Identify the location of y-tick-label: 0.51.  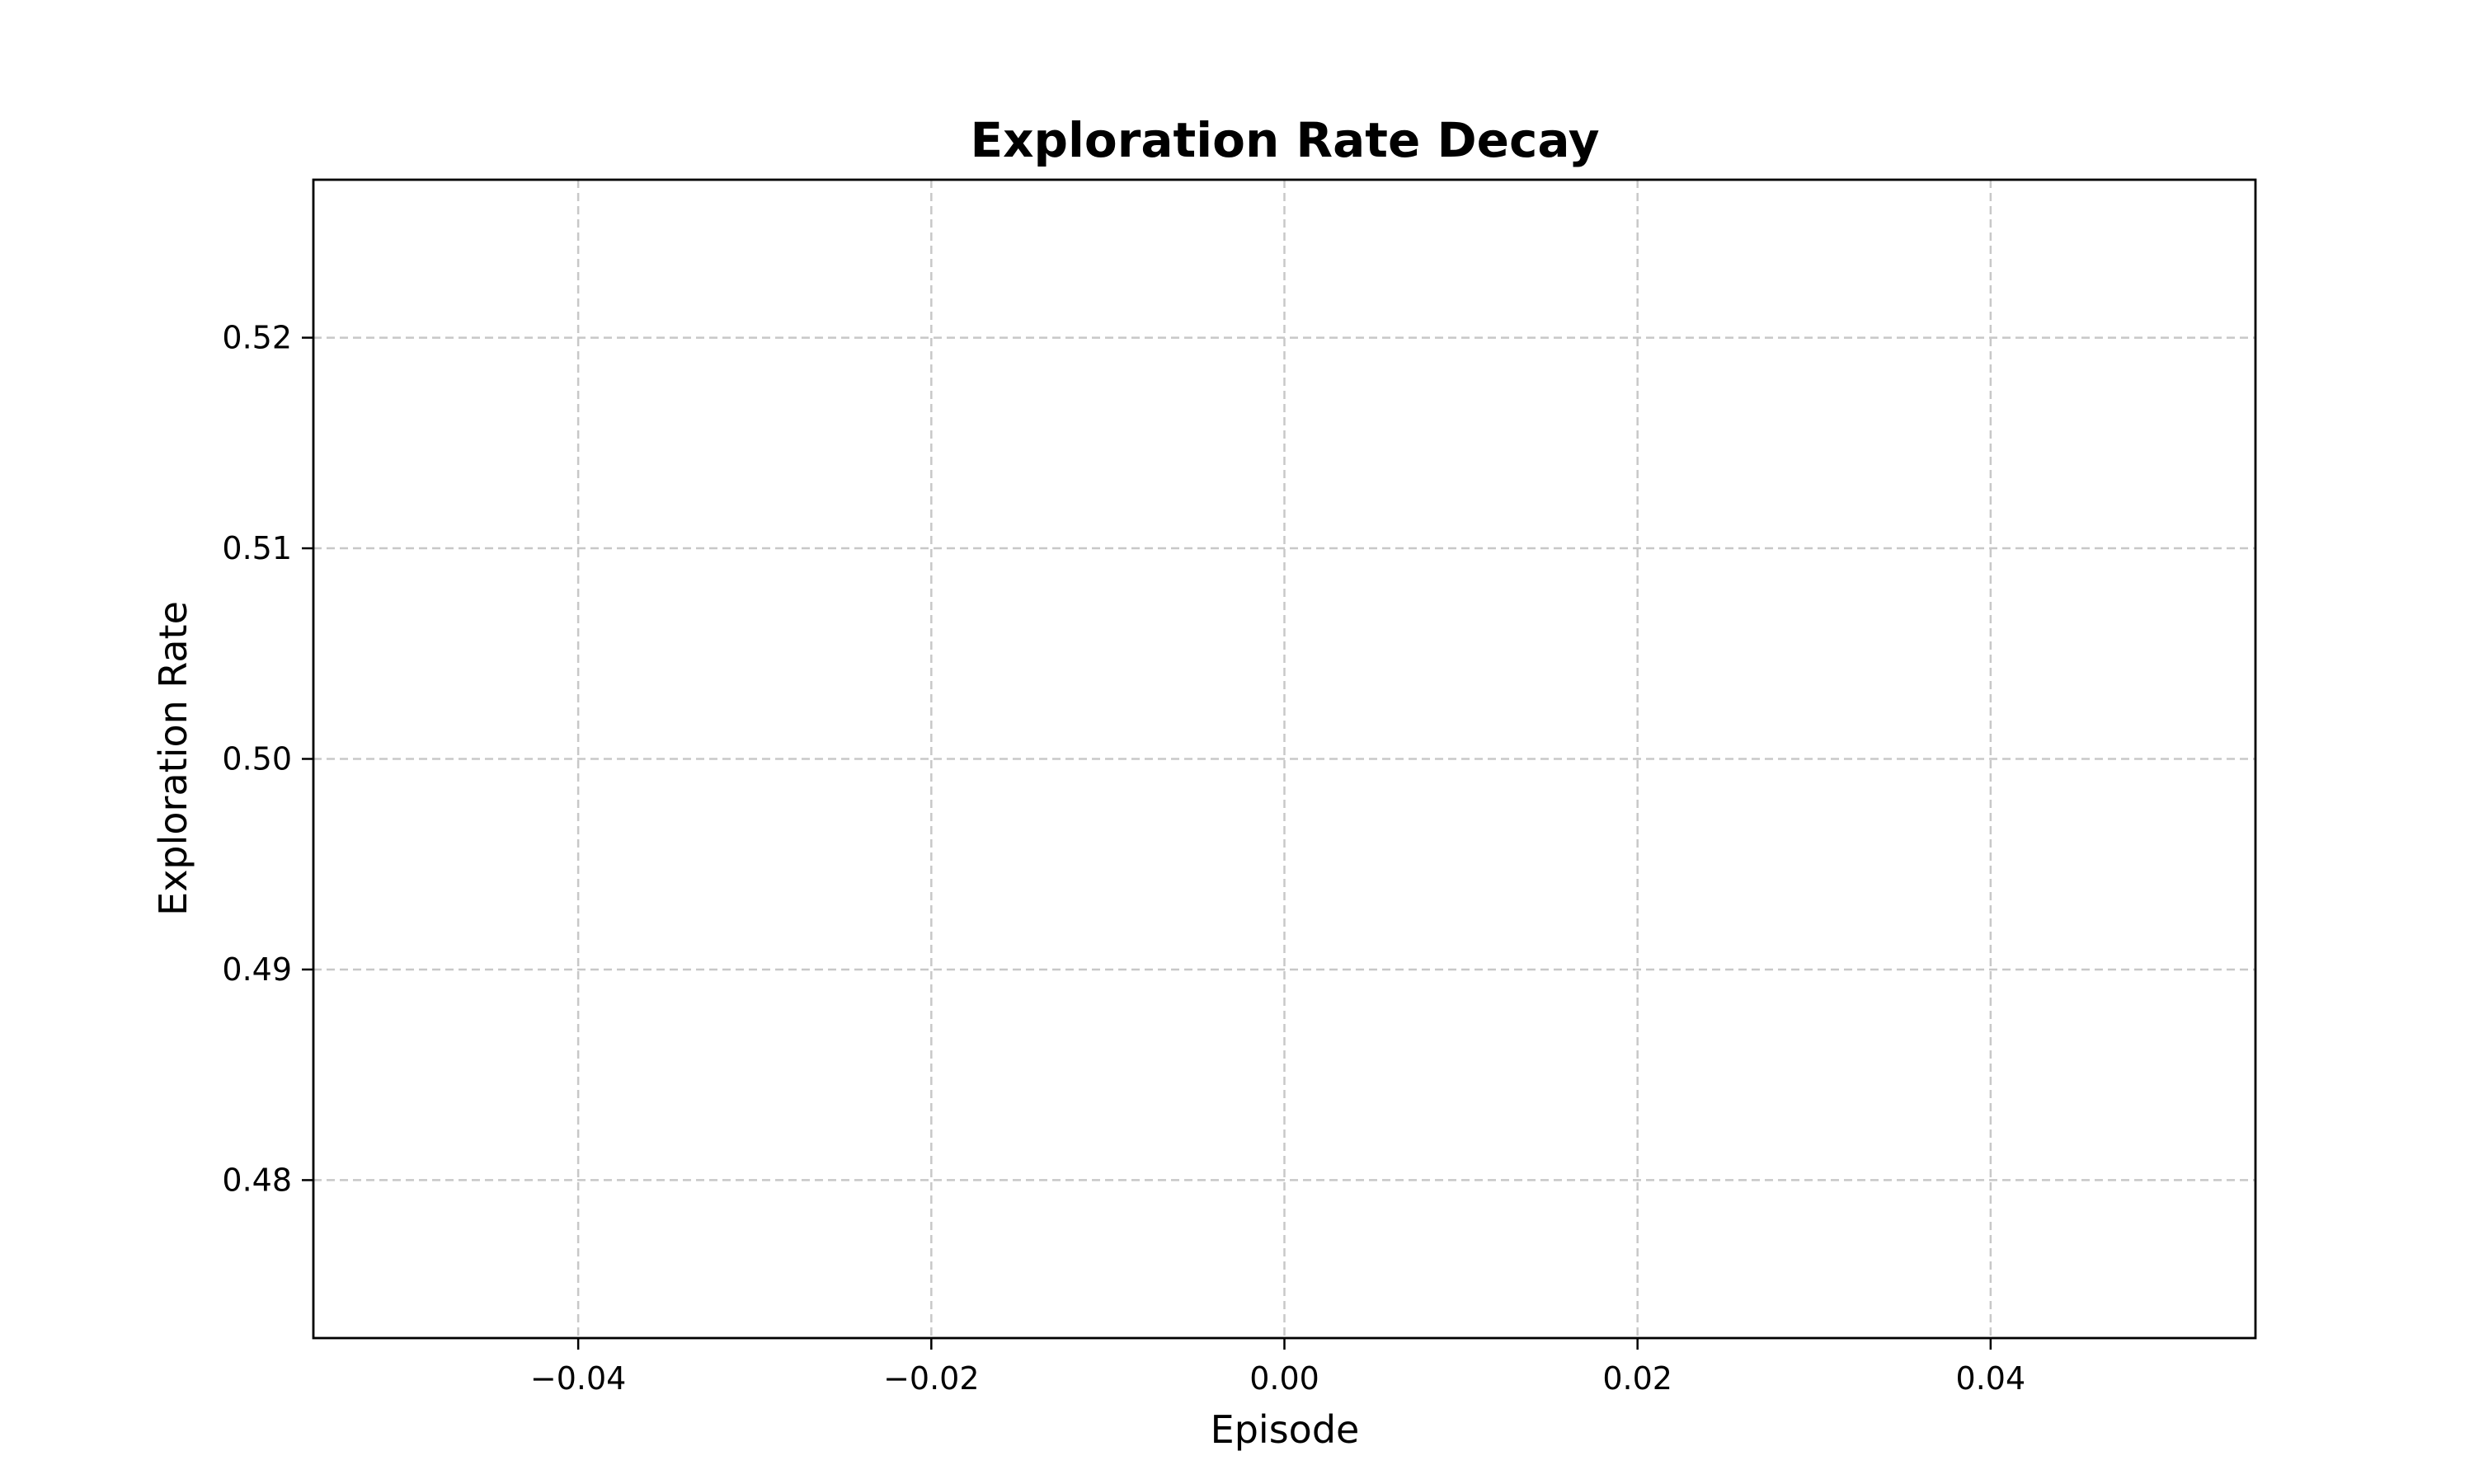
(257, 548).